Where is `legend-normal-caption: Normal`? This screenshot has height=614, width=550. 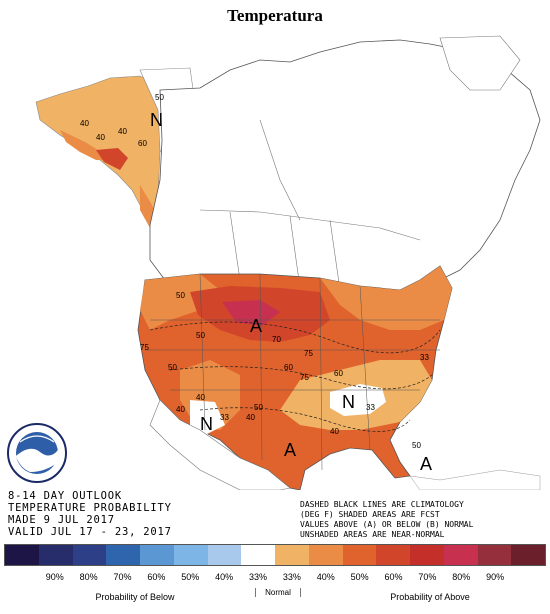
legend-normal-caption: Normal is located at coordinates (278, 592).